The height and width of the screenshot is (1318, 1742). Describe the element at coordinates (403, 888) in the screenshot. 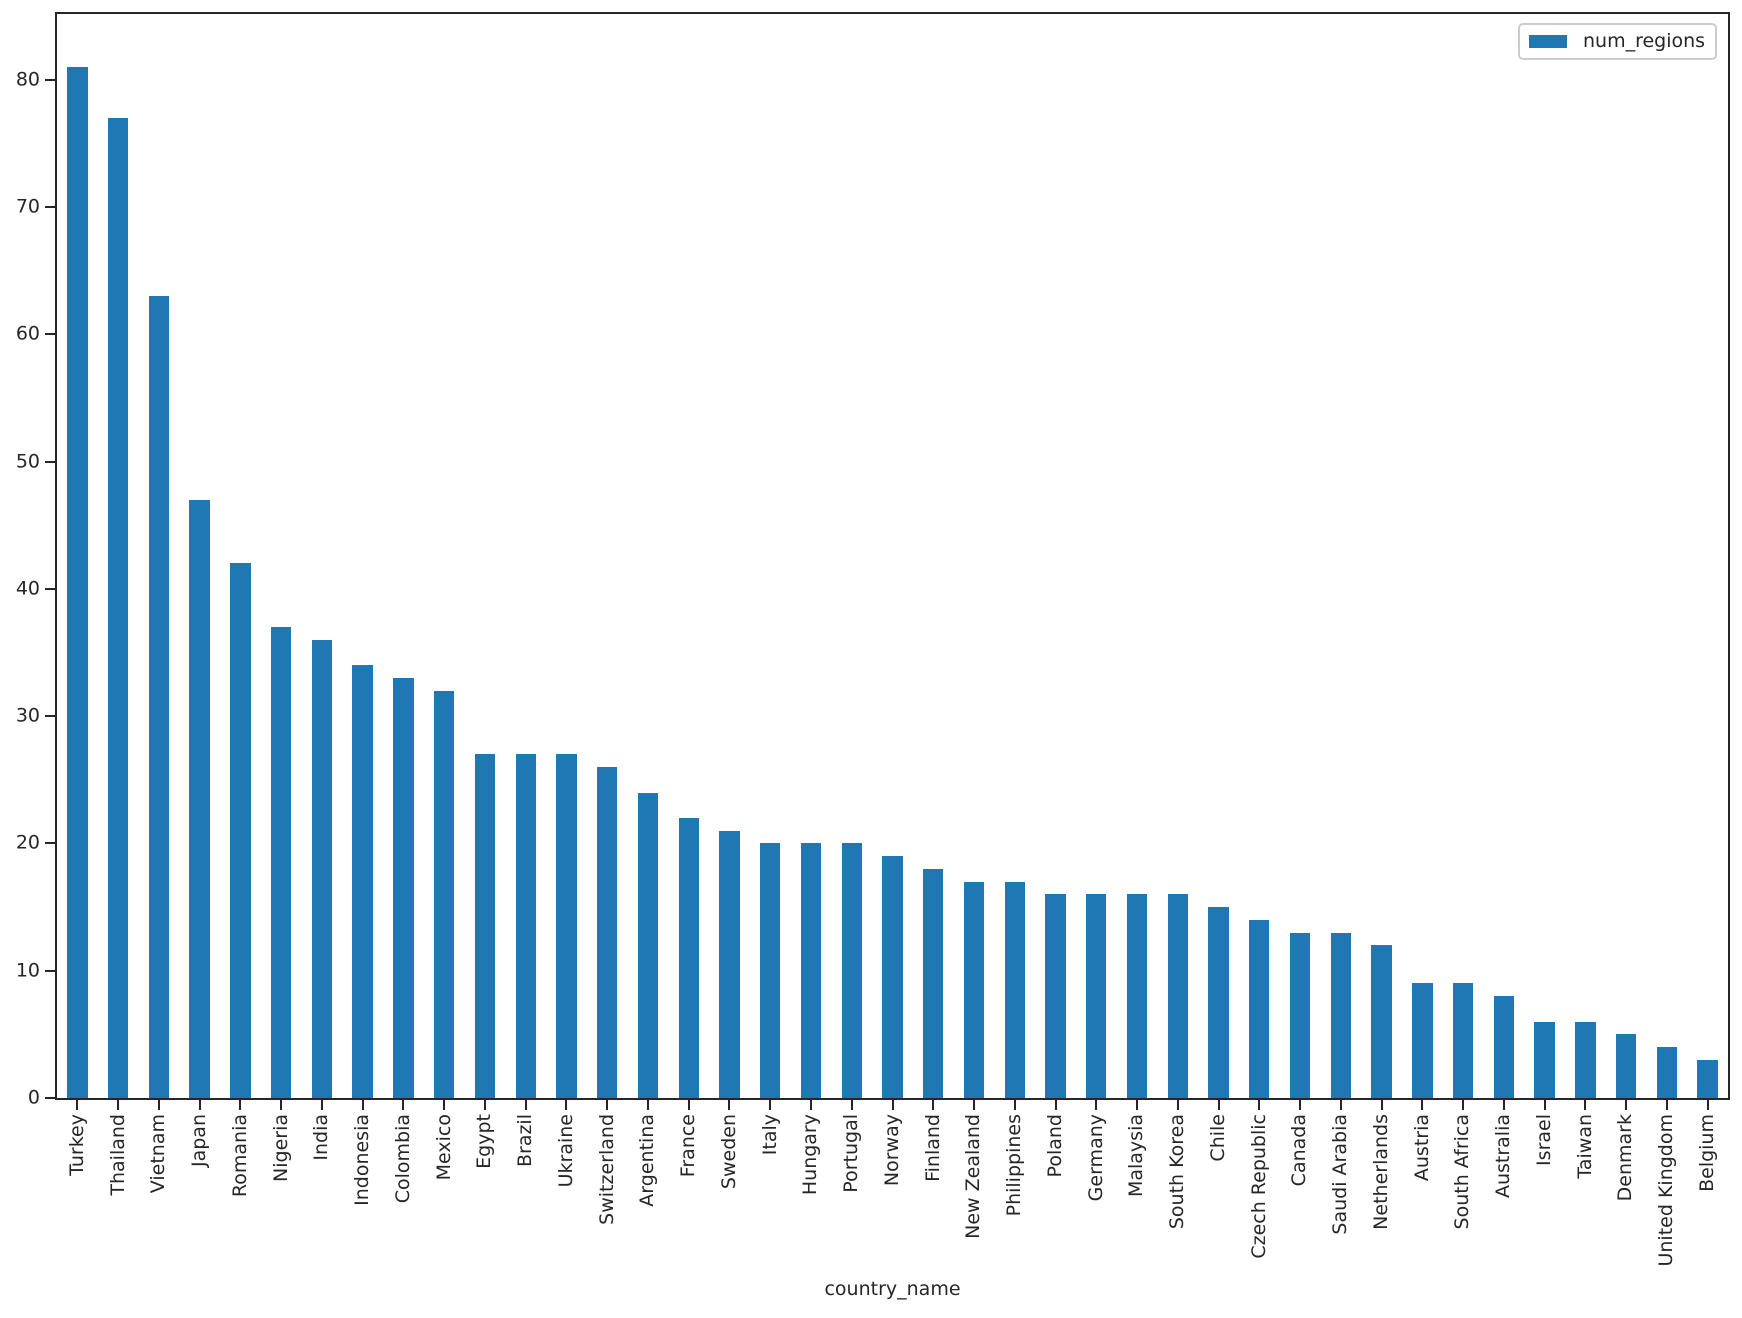

I see `bar-colombia` at that location.